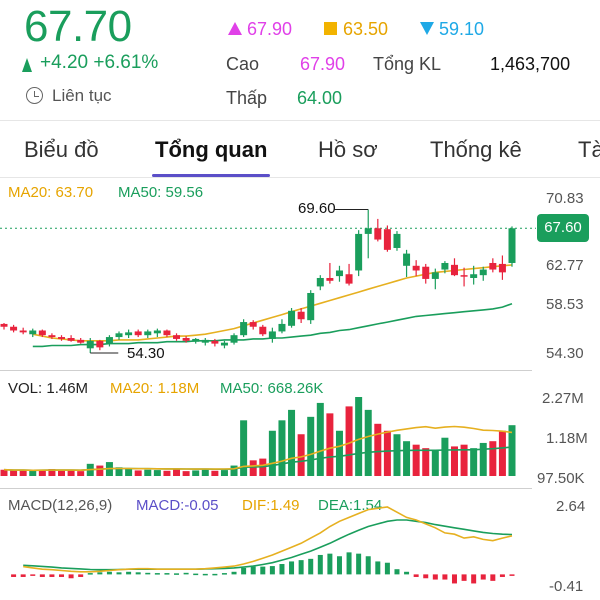 The width and height of the screenshot is (600, 600). Describe the element at coordinates (99, 62) in the screenshot. I see `price-change: +4.20 +6.61%` at that location.